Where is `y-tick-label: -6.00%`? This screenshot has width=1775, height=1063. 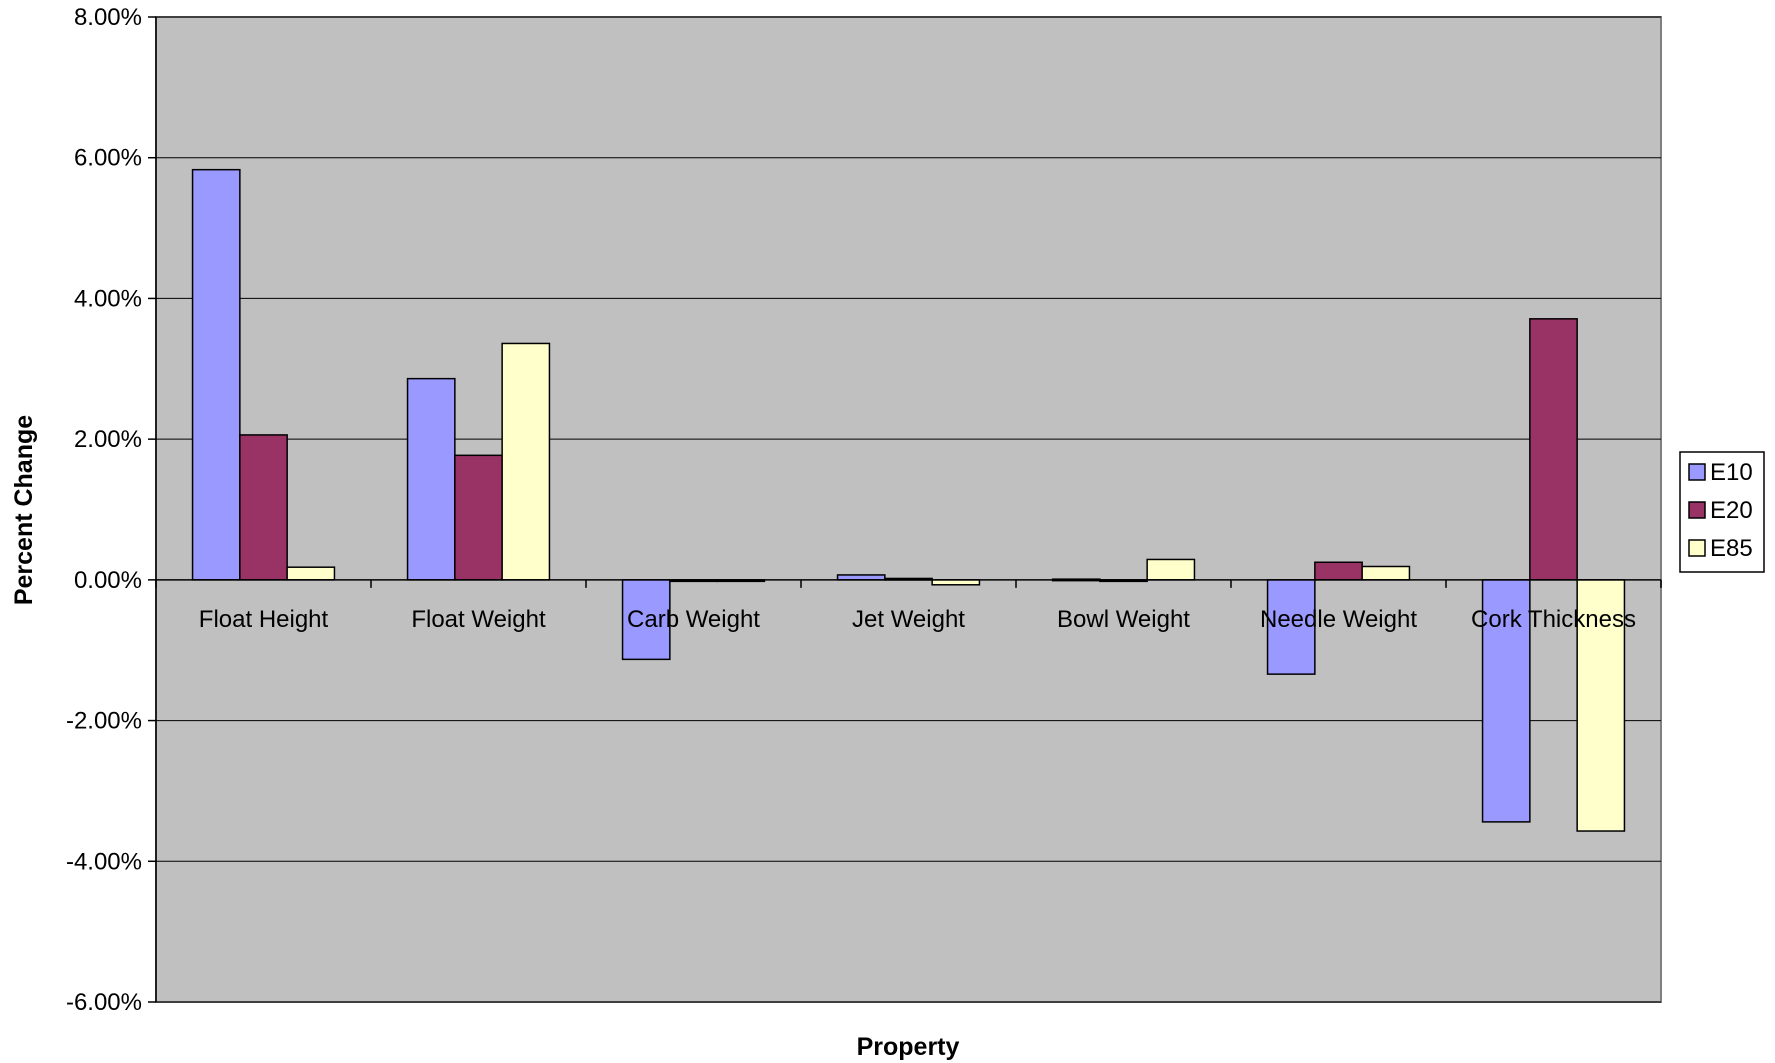 y-tick-label: -6.00% is located at coordinates (104, 1002).